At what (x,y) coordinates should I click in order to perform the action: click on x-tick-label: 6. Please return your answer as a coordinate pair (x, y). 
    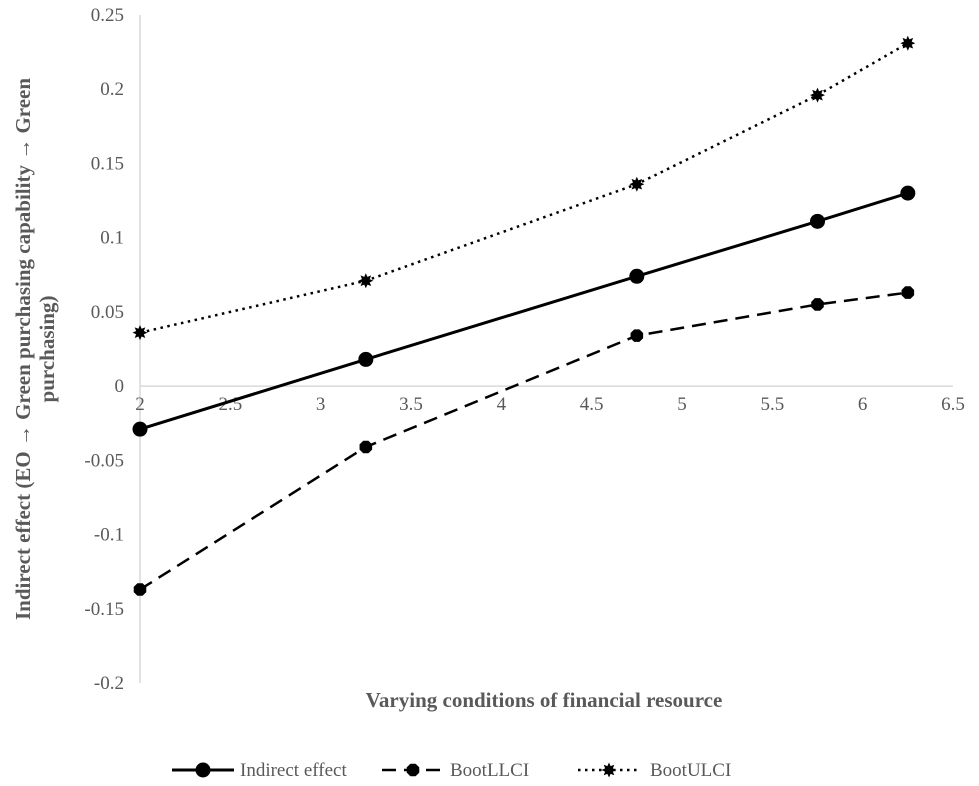
    Looking at the image, I should click on (863, 404).